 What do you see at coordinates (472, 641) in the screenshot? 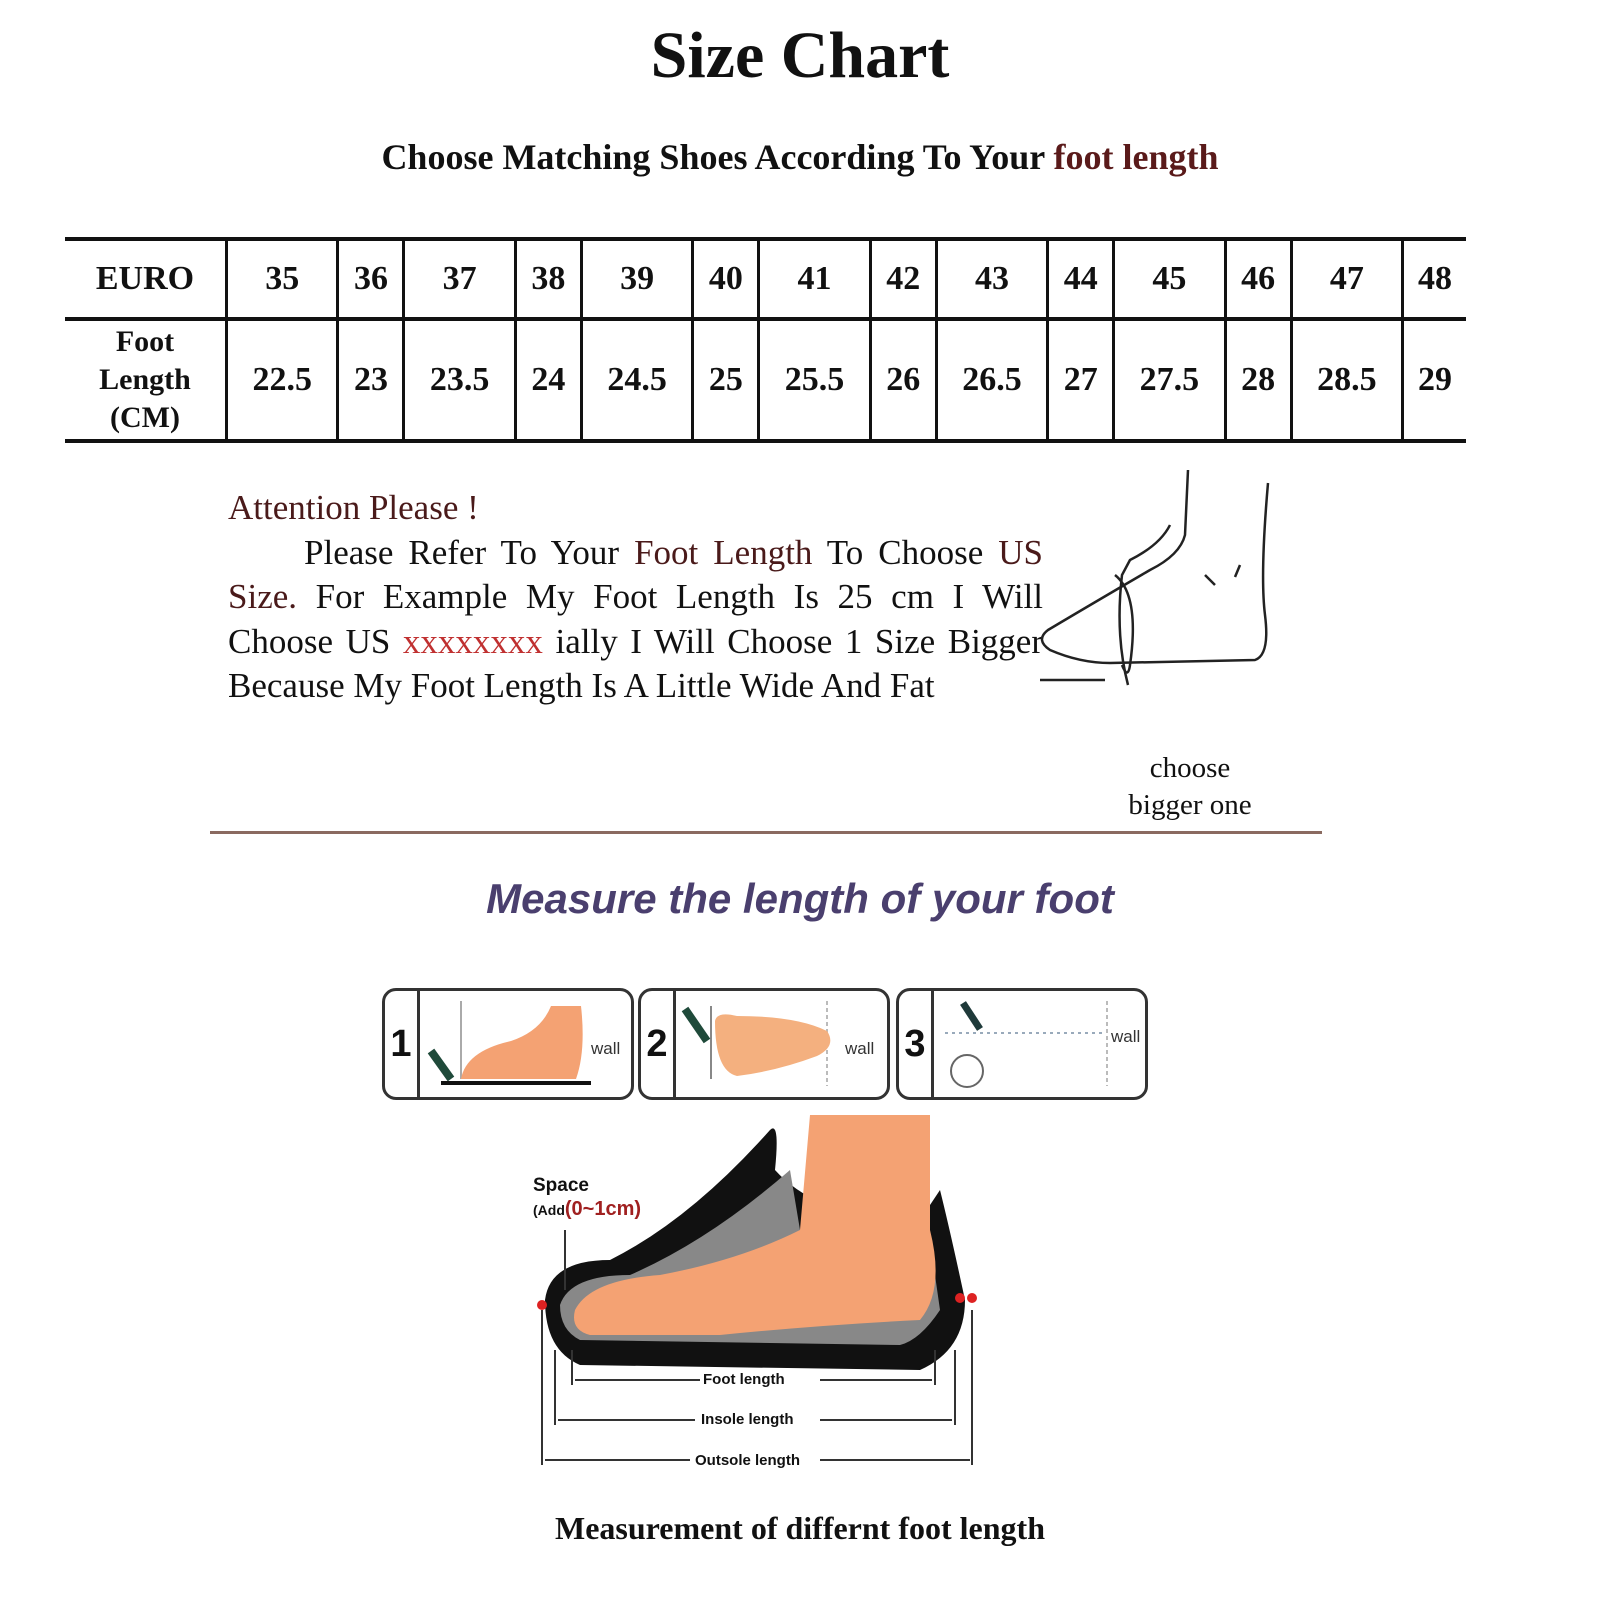
I see `note-redacted: xxxxxxxx` at bounding box center [472, 641].